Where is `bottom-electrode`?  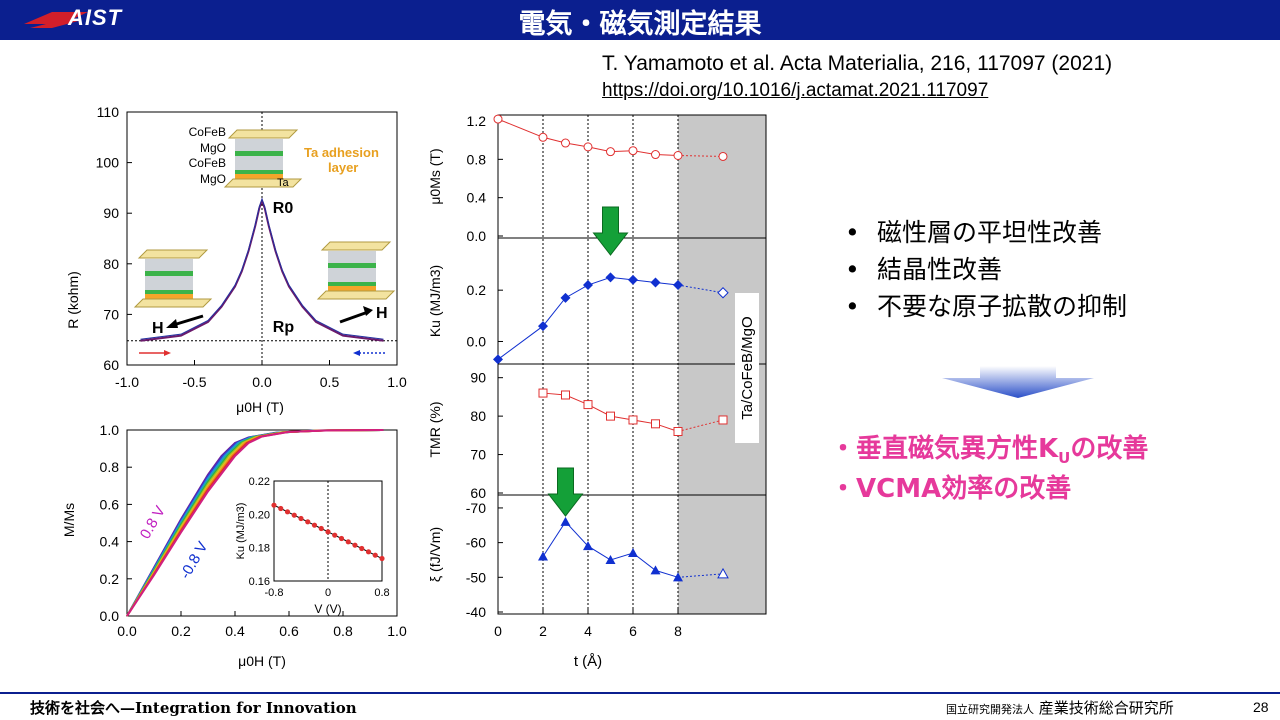
bottom-electrode is located at coordinates (173, 303).